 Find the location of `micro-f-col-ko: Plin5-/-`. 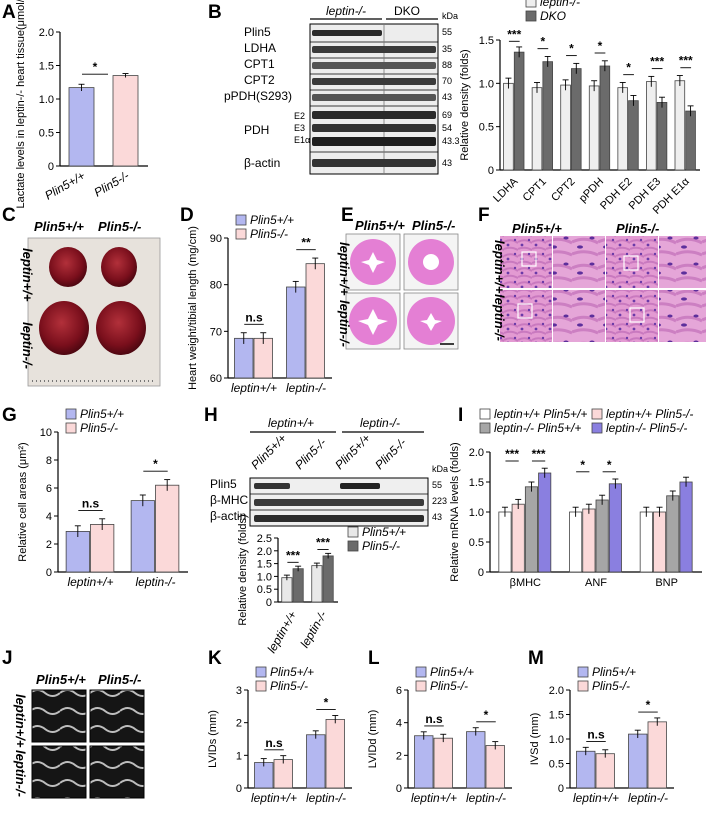

micro-f-col-ko: Plin5-/- is located at coordinates (637, 228).